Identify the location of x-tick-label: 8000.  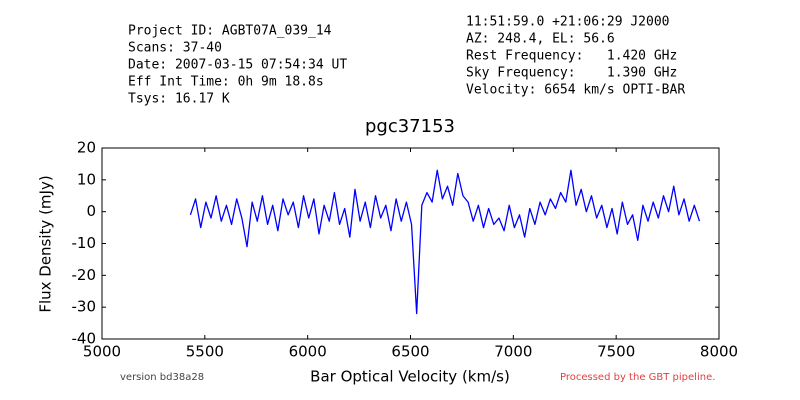
(719, 352).